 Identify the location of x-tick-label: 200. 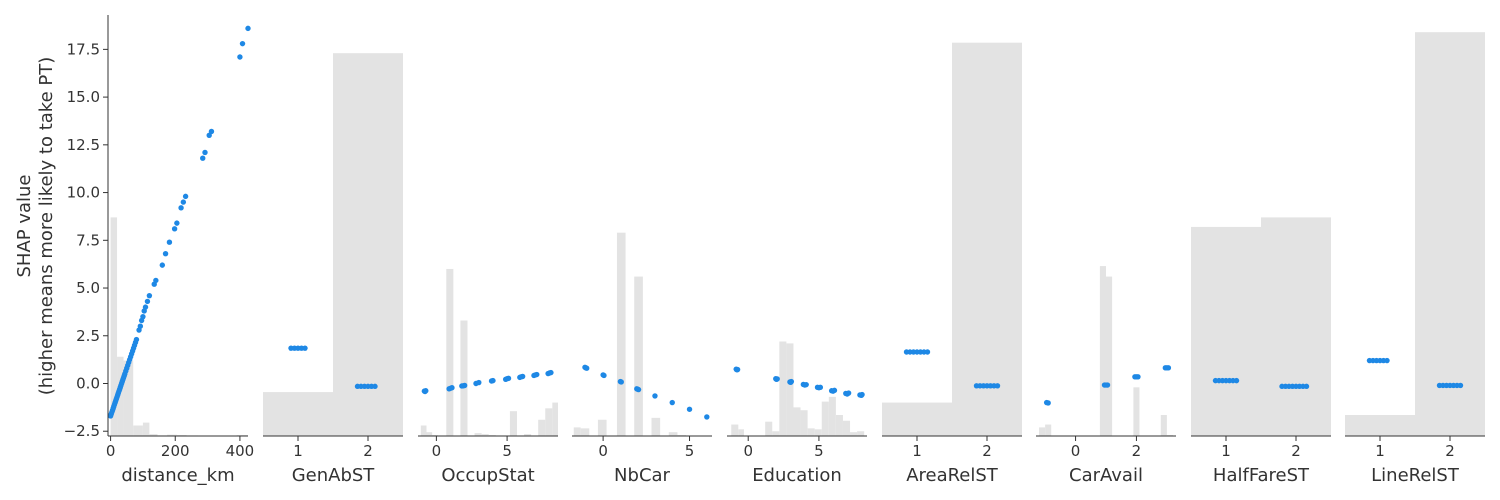
(175, 451).